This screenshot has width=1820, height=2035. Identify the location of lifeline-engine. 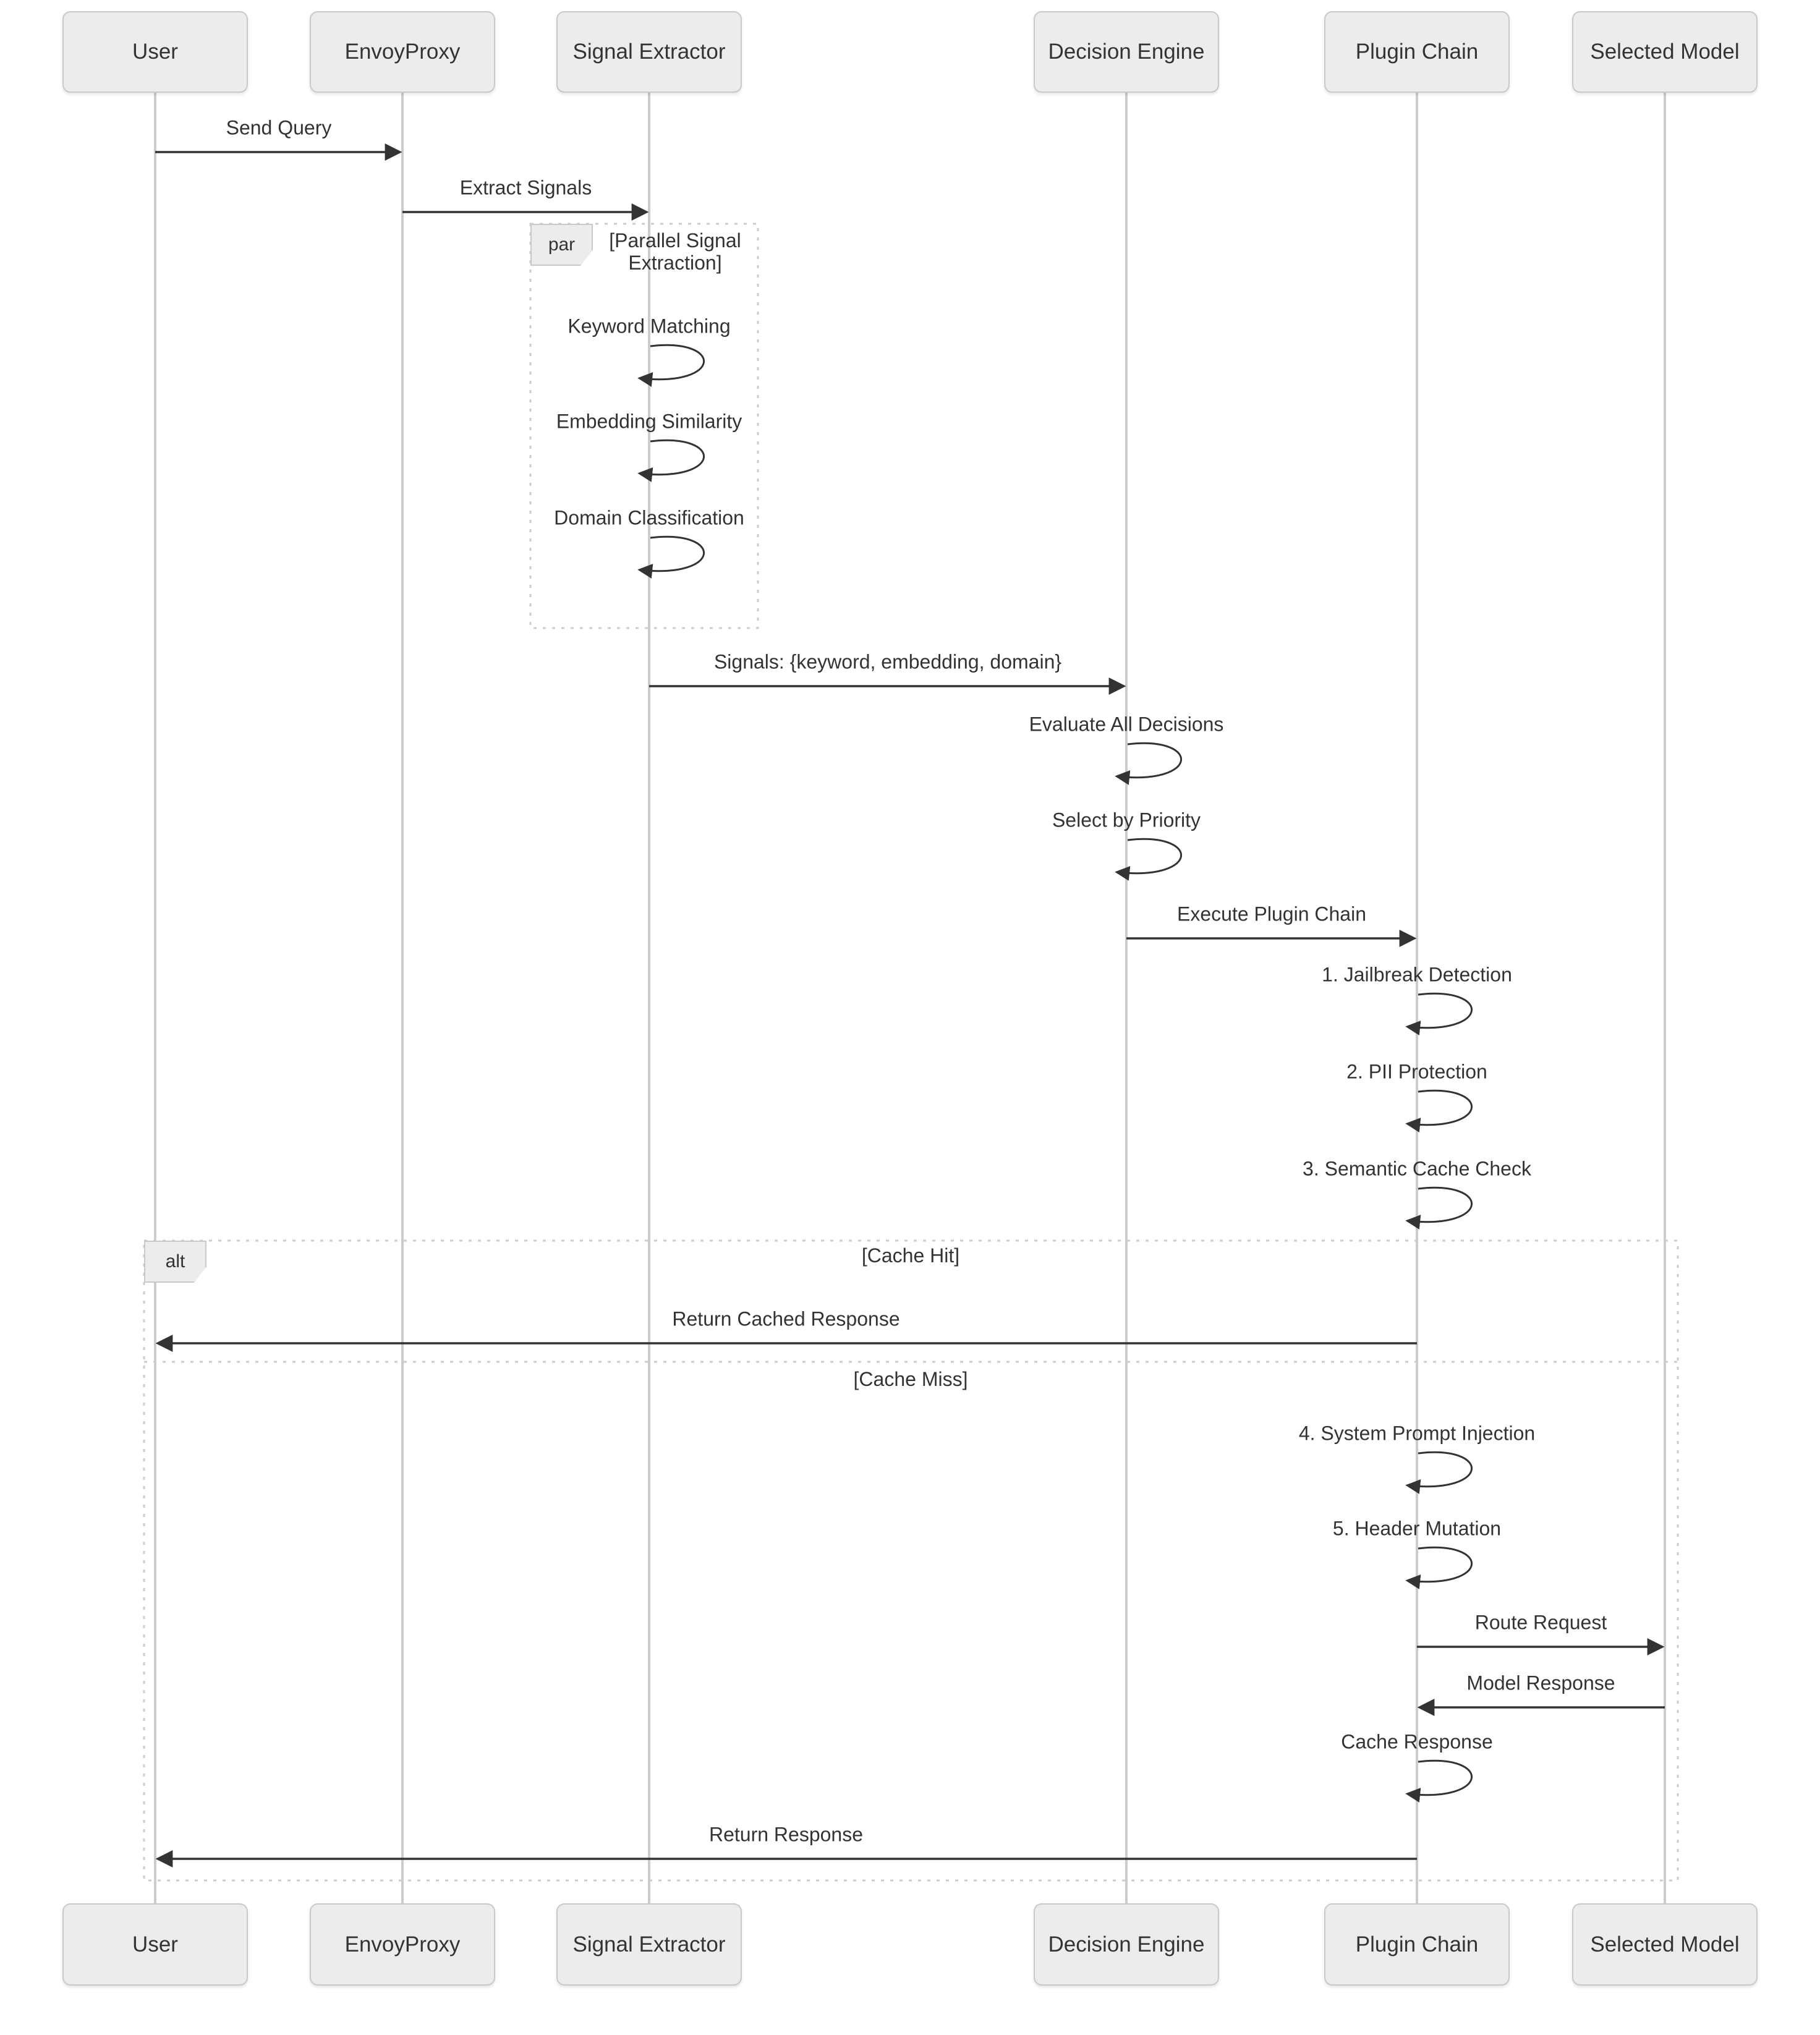
(1126, 998).